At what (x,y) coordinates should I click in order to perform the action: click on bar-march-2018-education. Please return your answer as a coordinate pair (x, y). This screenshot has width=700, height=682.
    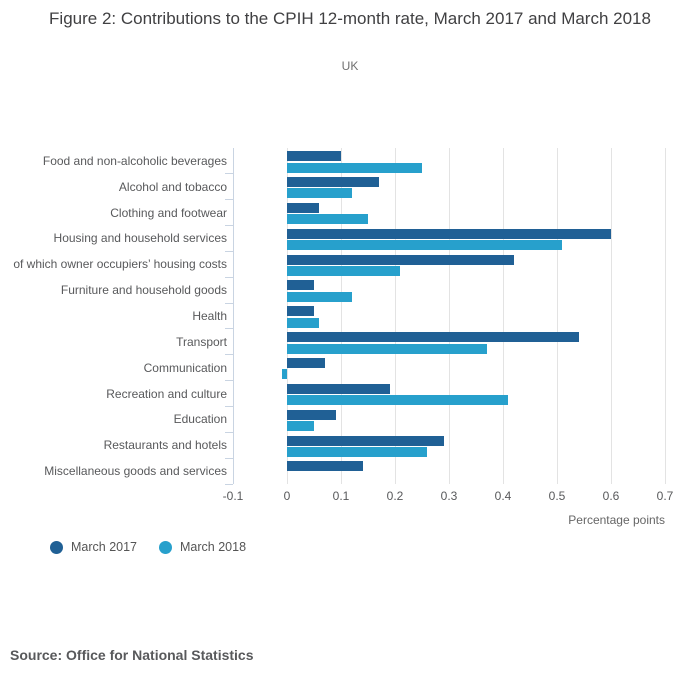
    Looking at the image, I should click on (300, 426).